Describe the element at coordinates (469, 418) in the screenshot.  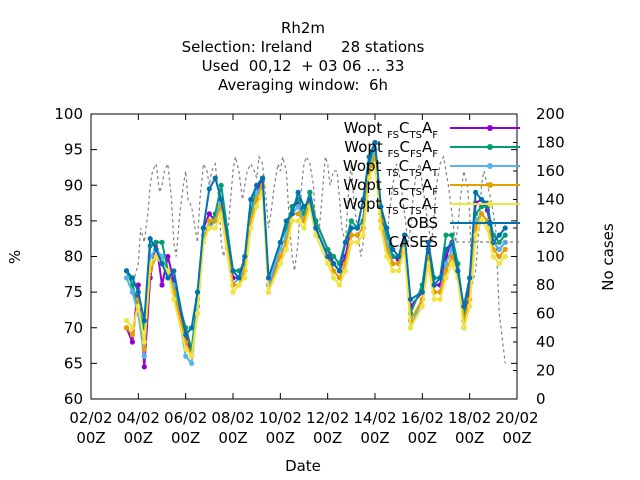
I see `x-tick-label-date: 18/02` at that location.